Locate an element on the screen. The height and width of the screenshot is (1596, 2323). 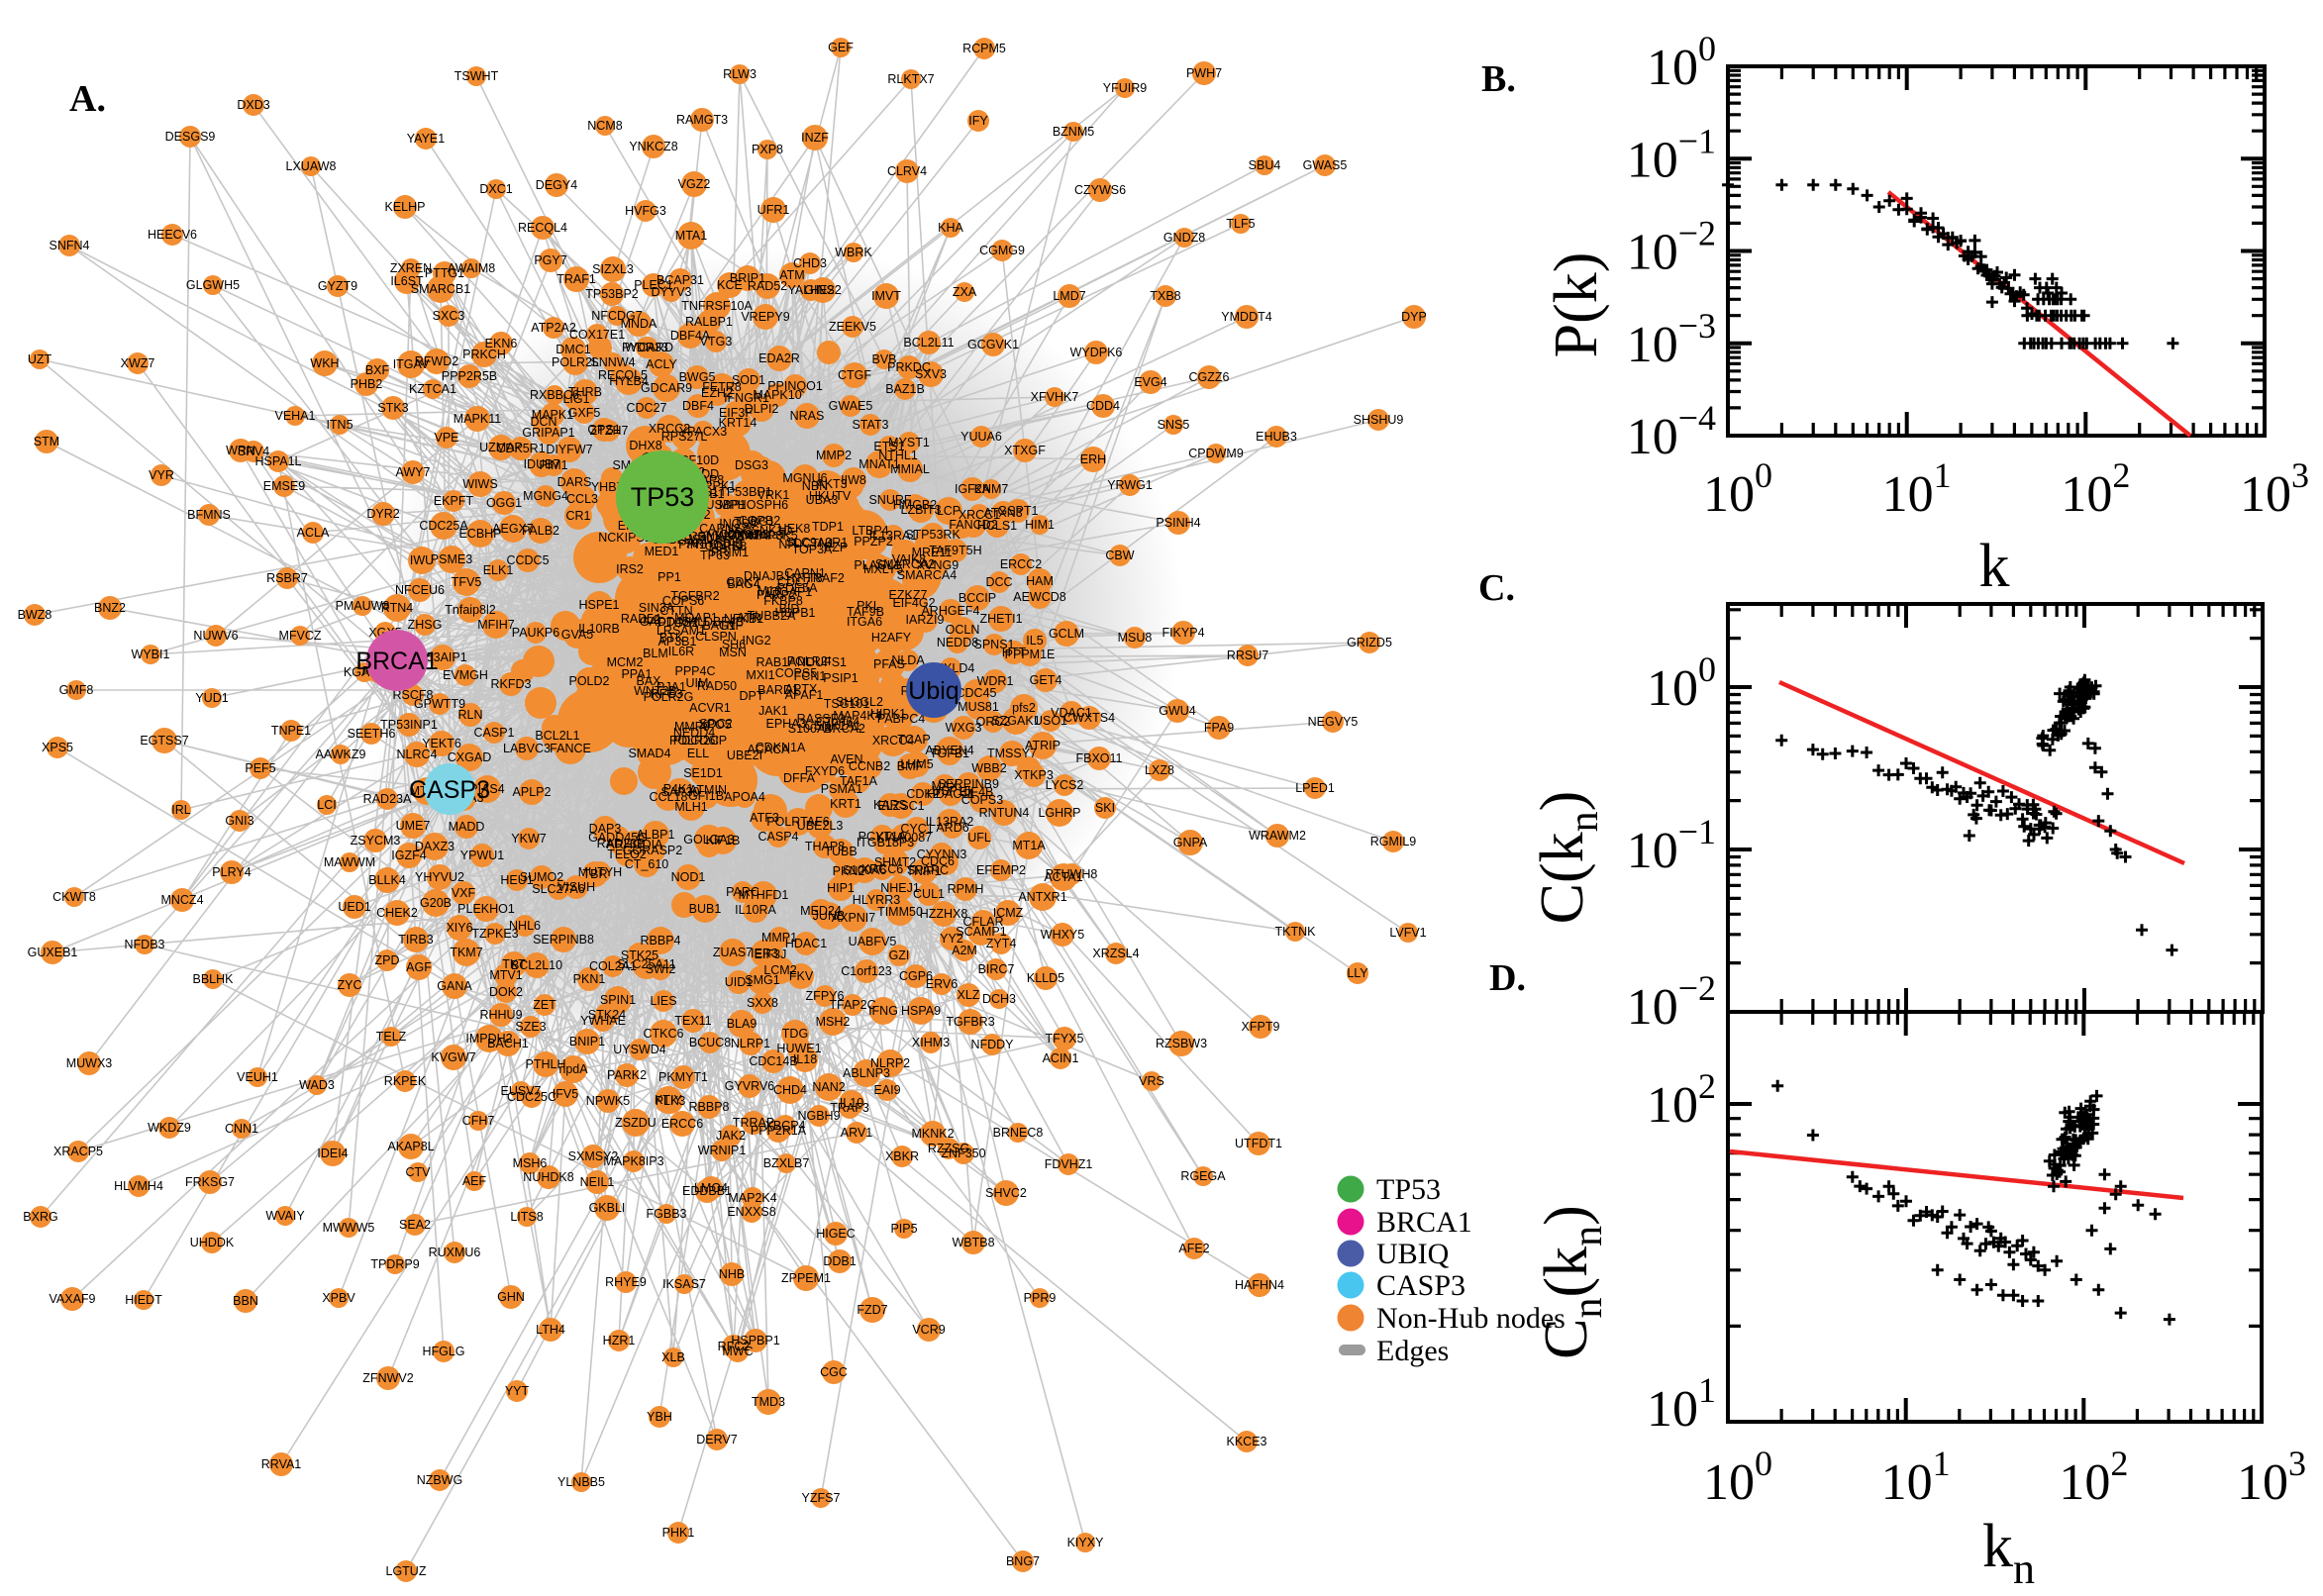
svg-text: KRT14 is located at coordinates (738, 423).